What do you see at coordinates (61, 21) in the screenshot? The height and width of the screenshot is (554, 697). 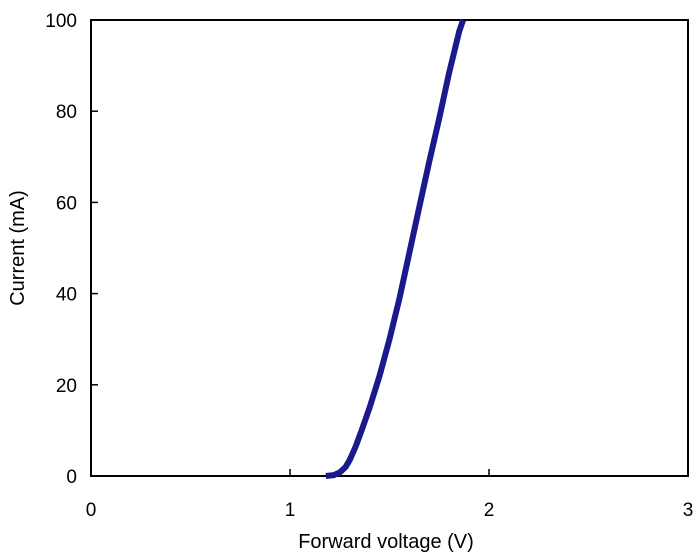 I see `y-tick-label: 100` at bounding box center [61, 21].